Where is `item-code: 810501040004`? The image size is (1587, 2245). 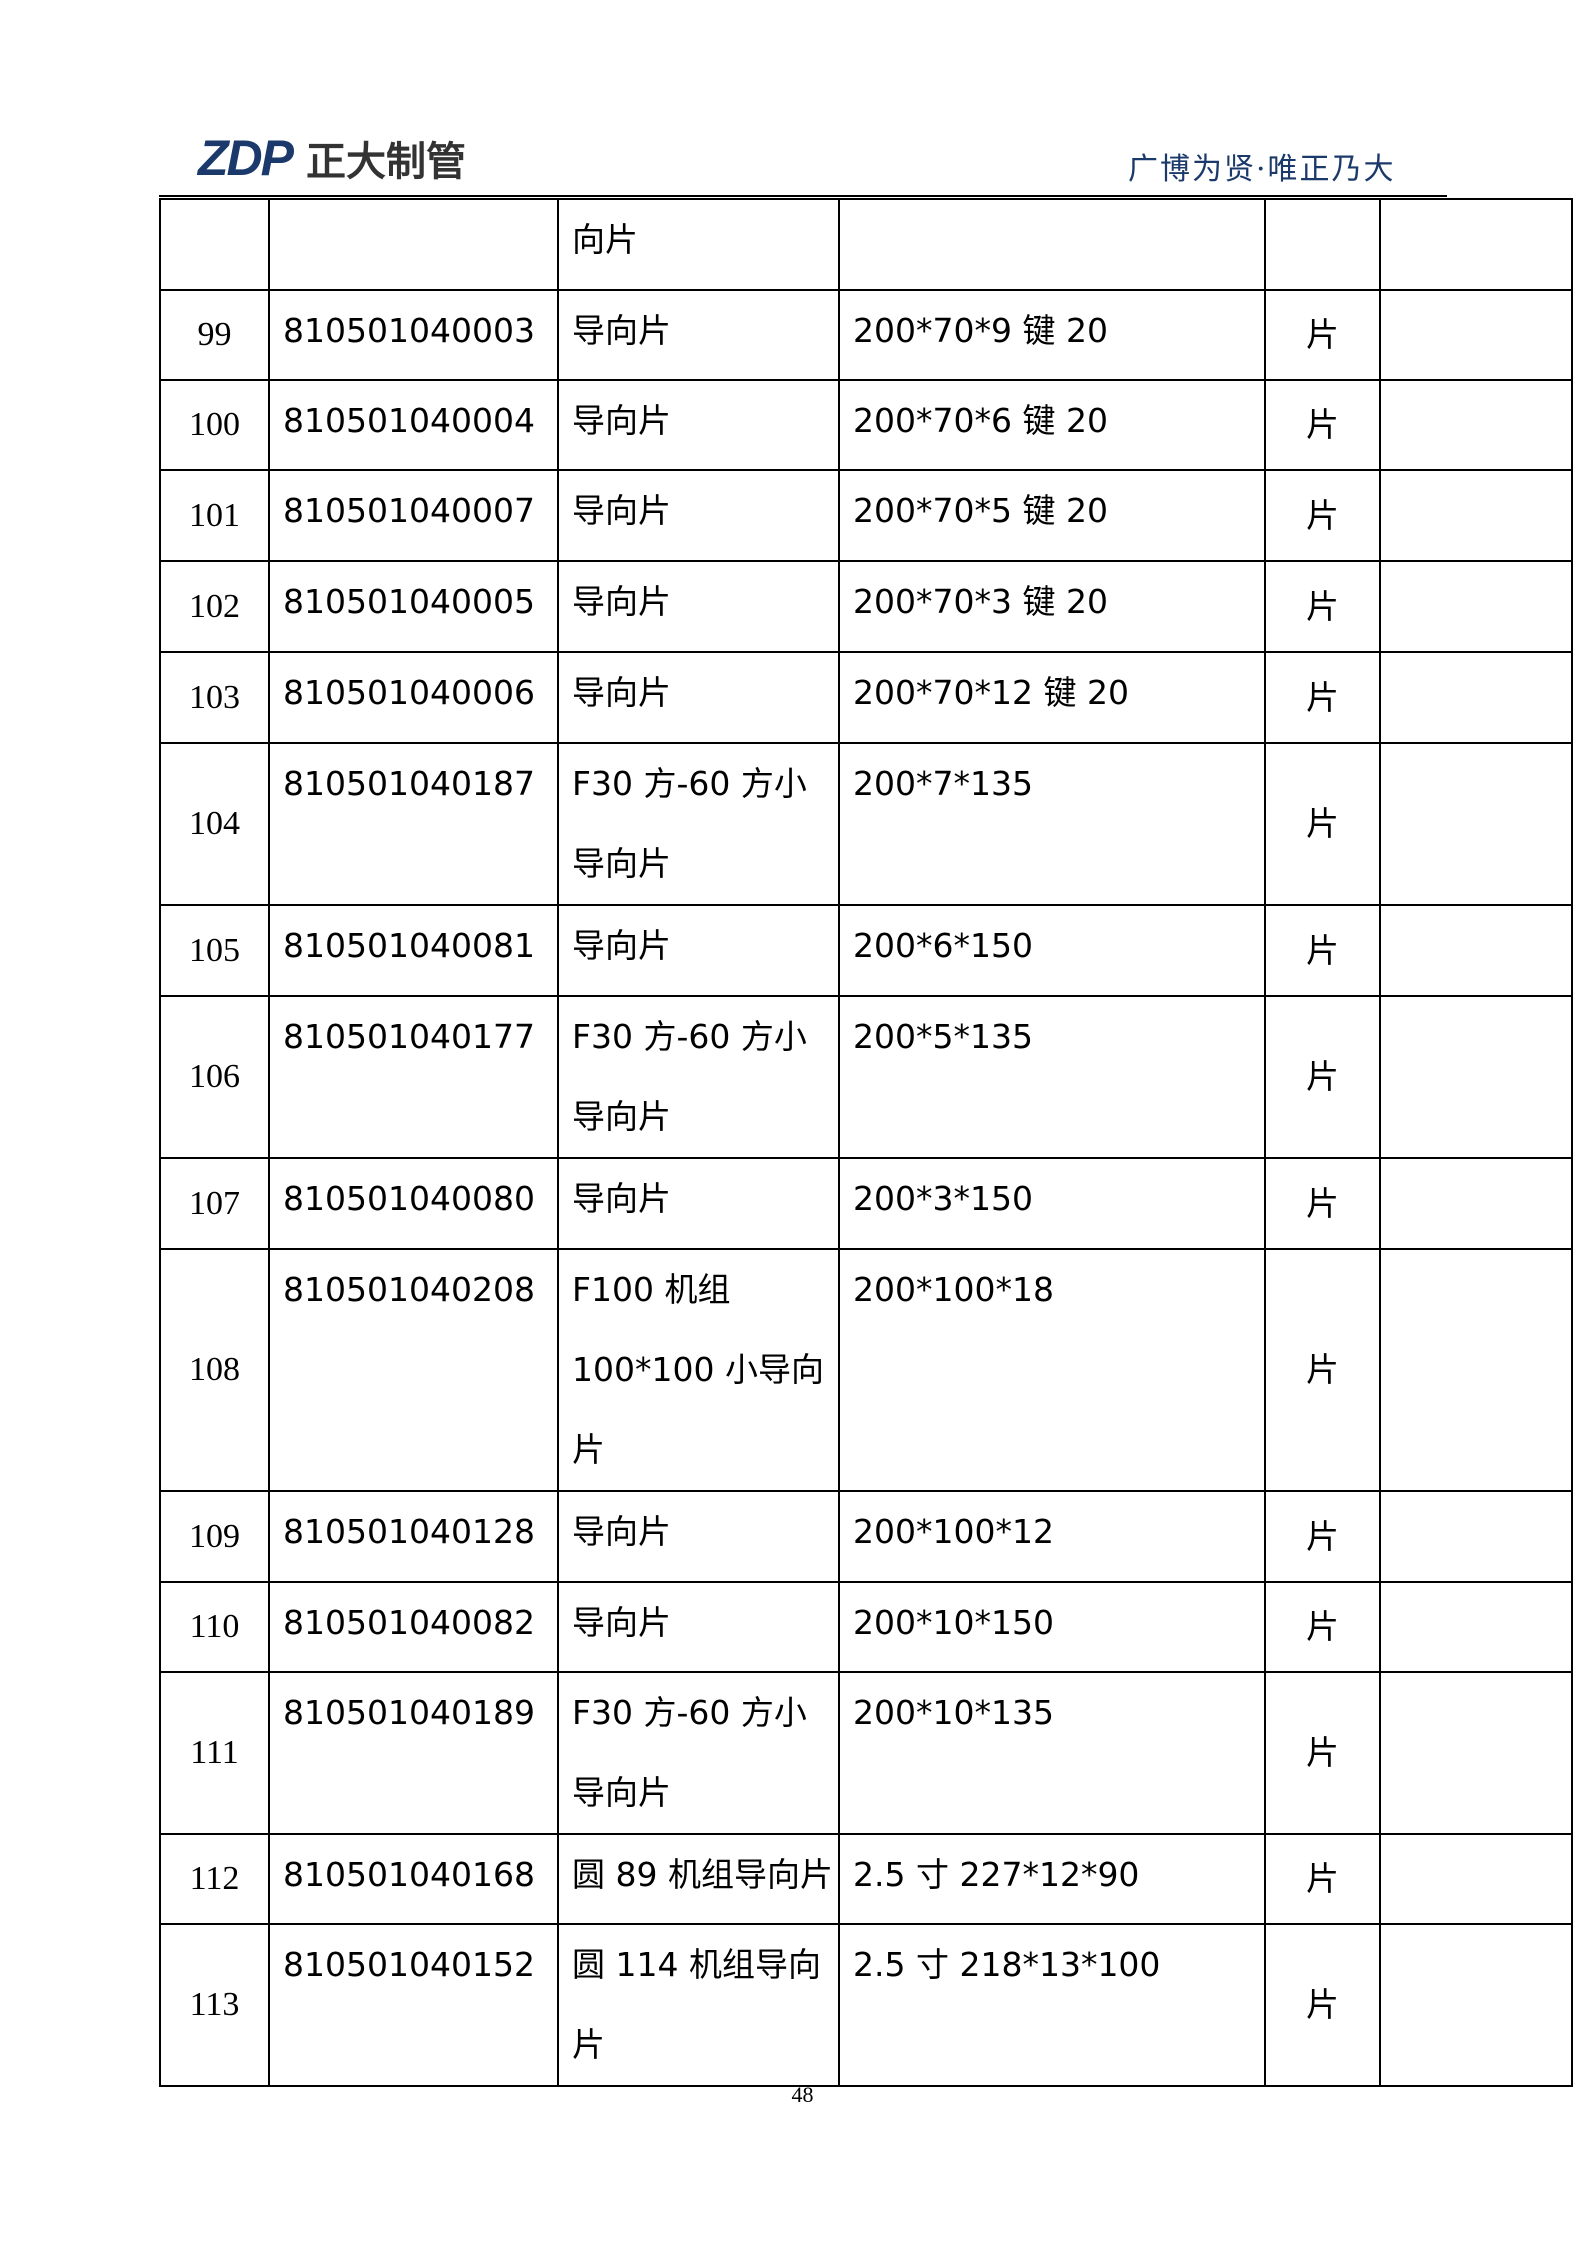
item-code: 810501040004 is located at coordinates (413, 425).